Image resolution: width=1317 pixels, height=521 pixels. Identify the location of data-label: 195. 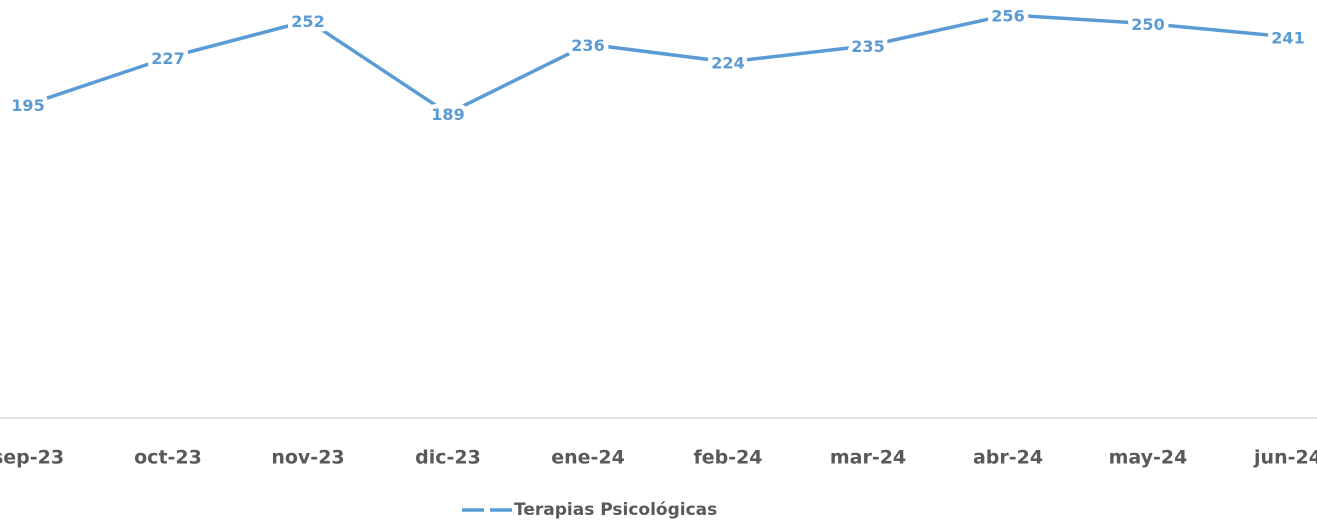
(27, 105).